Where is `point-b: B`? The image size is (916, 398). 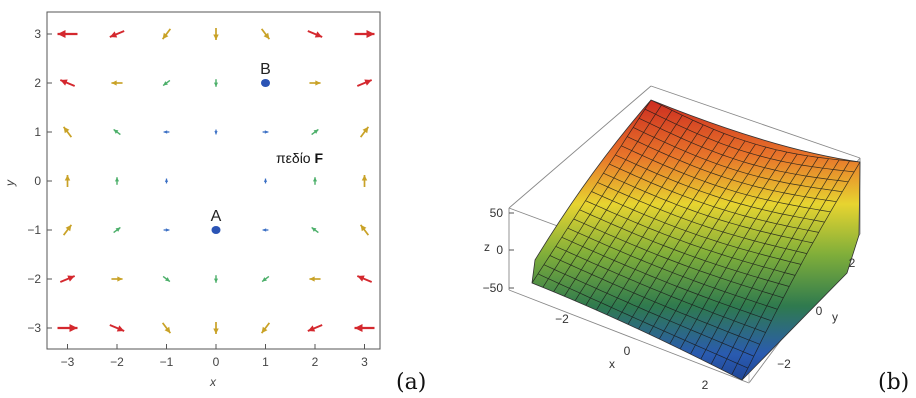
point-b: B is located at coordinates (265, 74).